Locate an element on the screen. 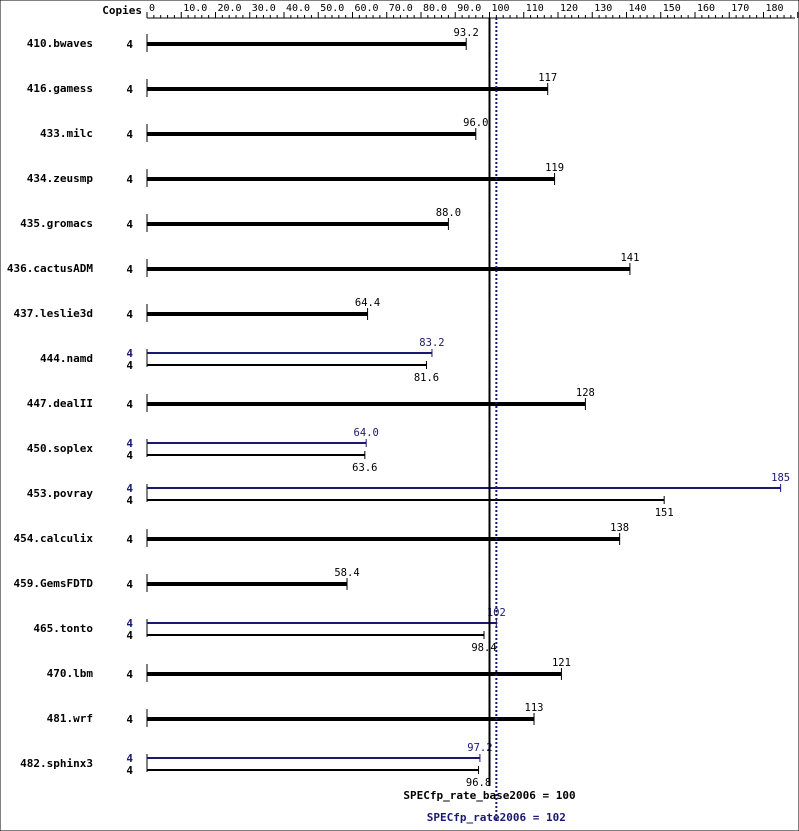  benchmark-name: 481.wrf is located at coordinates (70, 718).